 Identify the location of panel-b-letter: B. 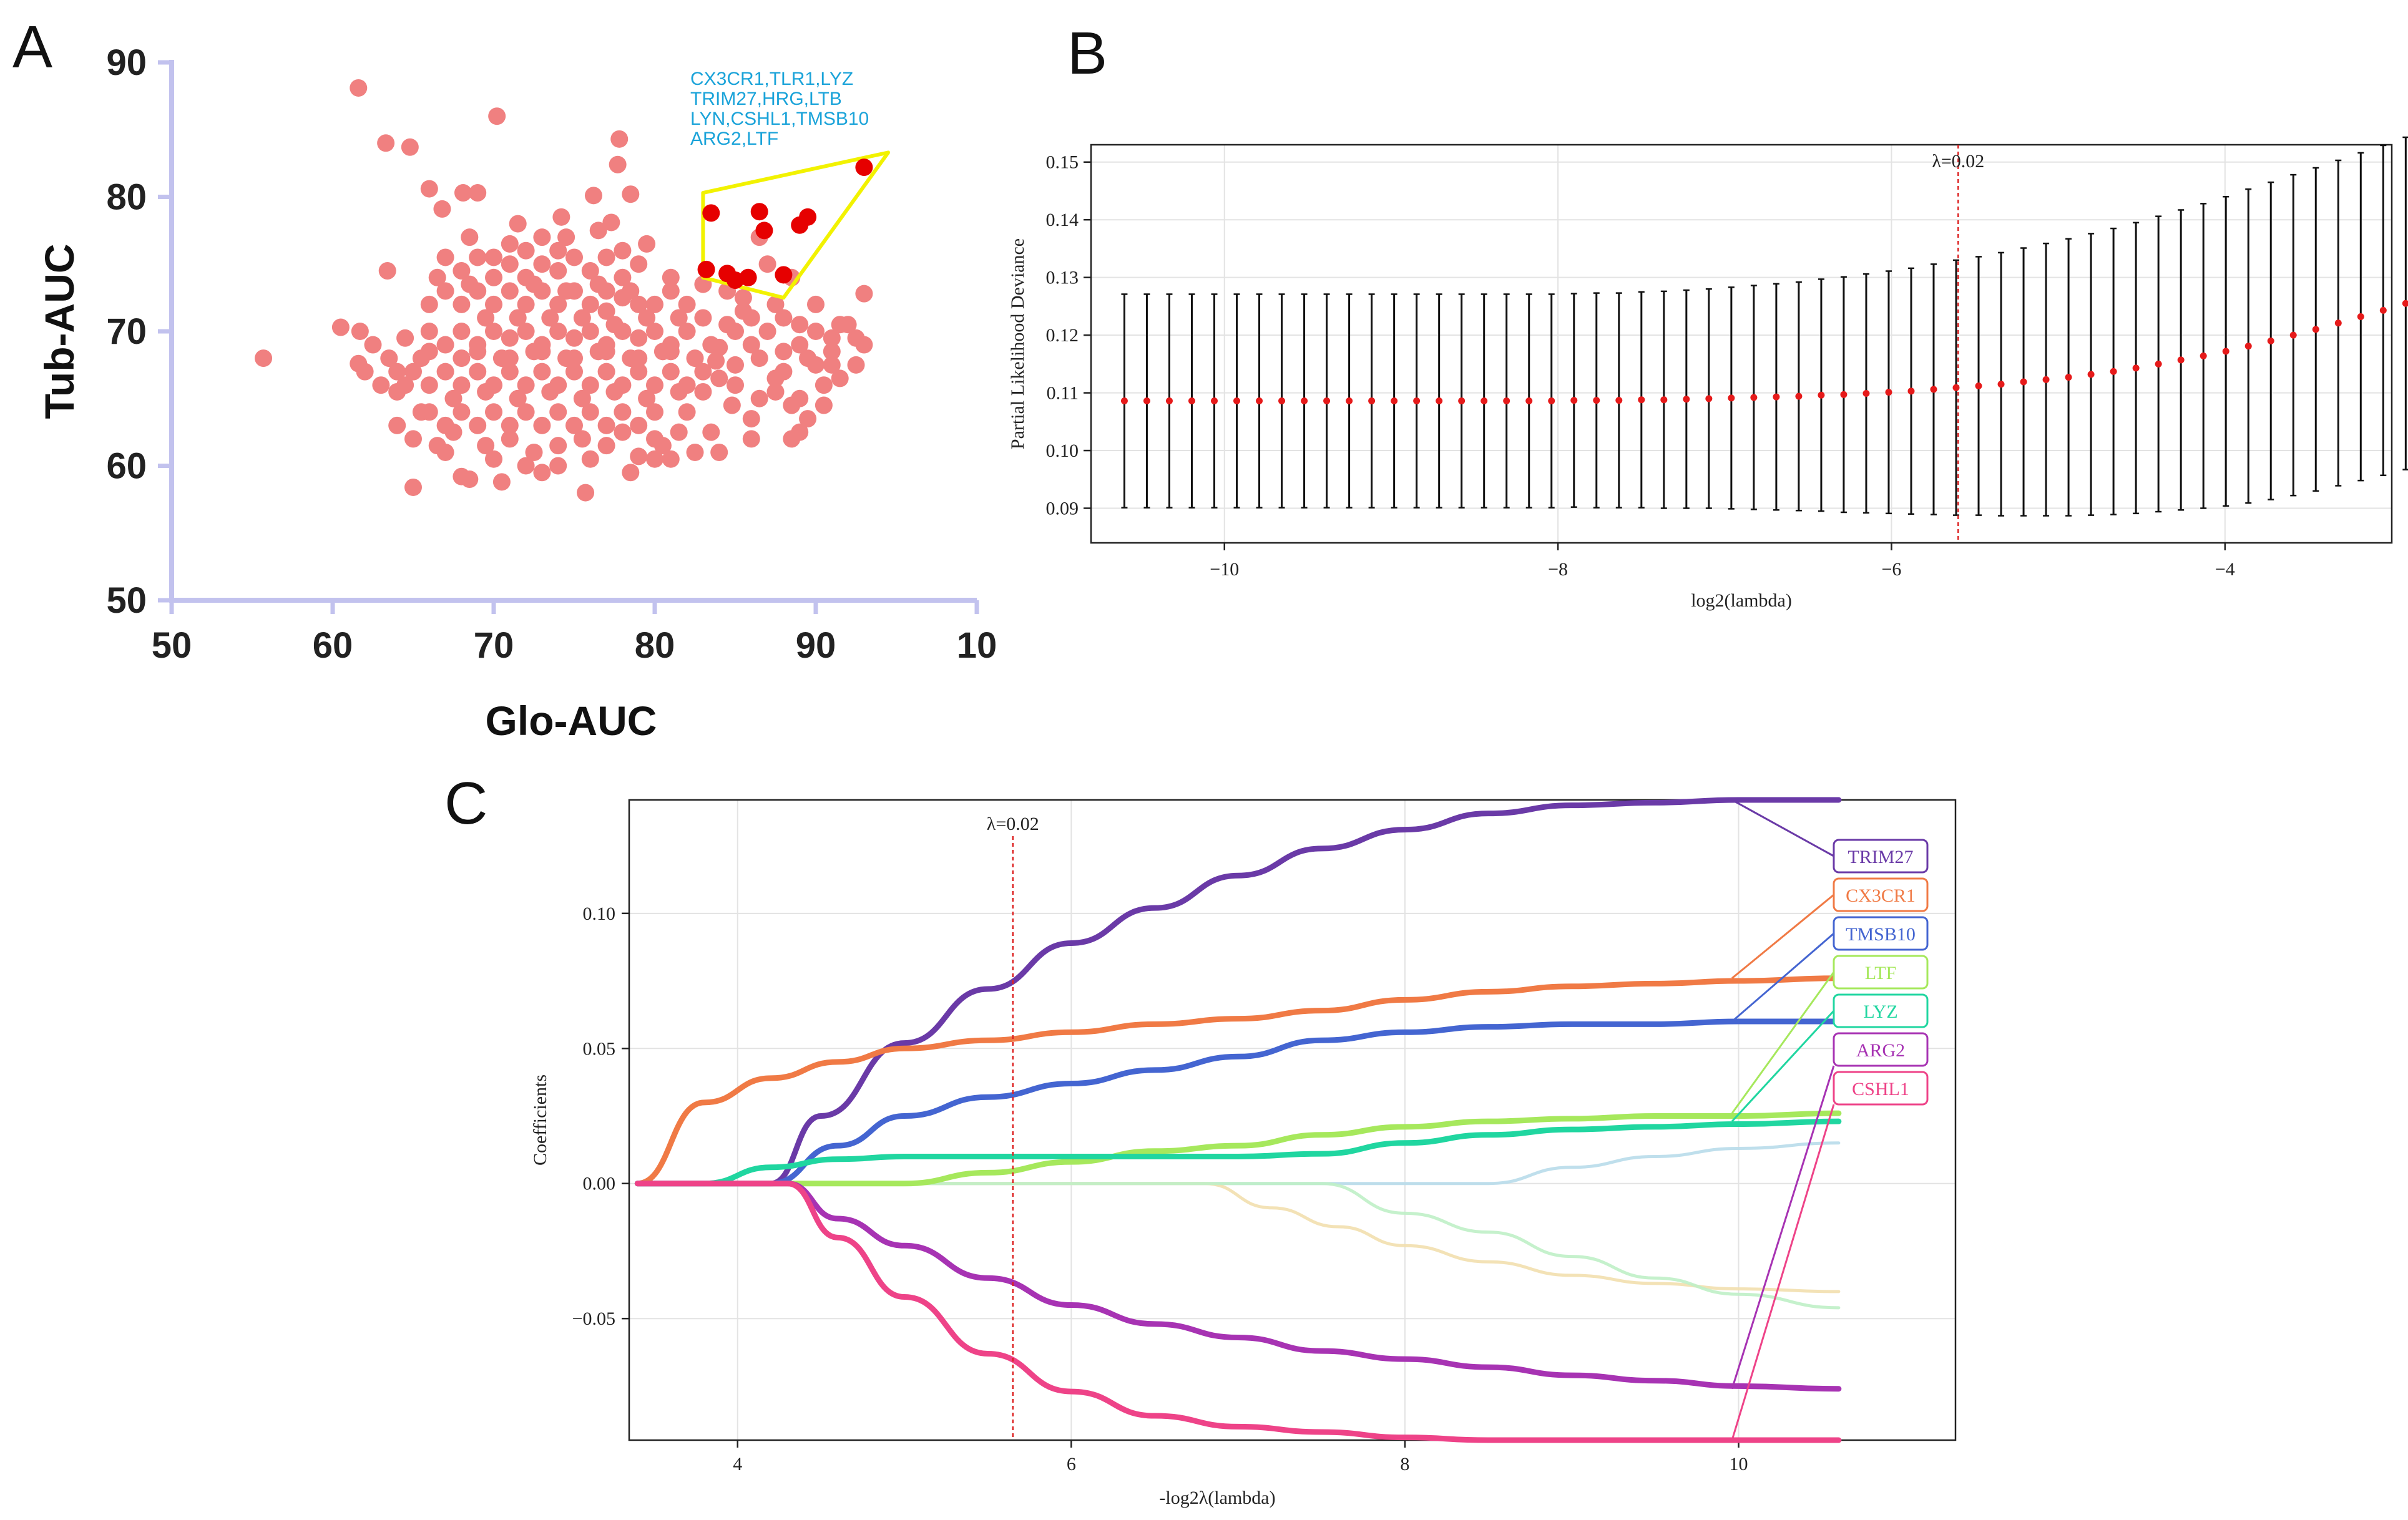
(1087, 54).